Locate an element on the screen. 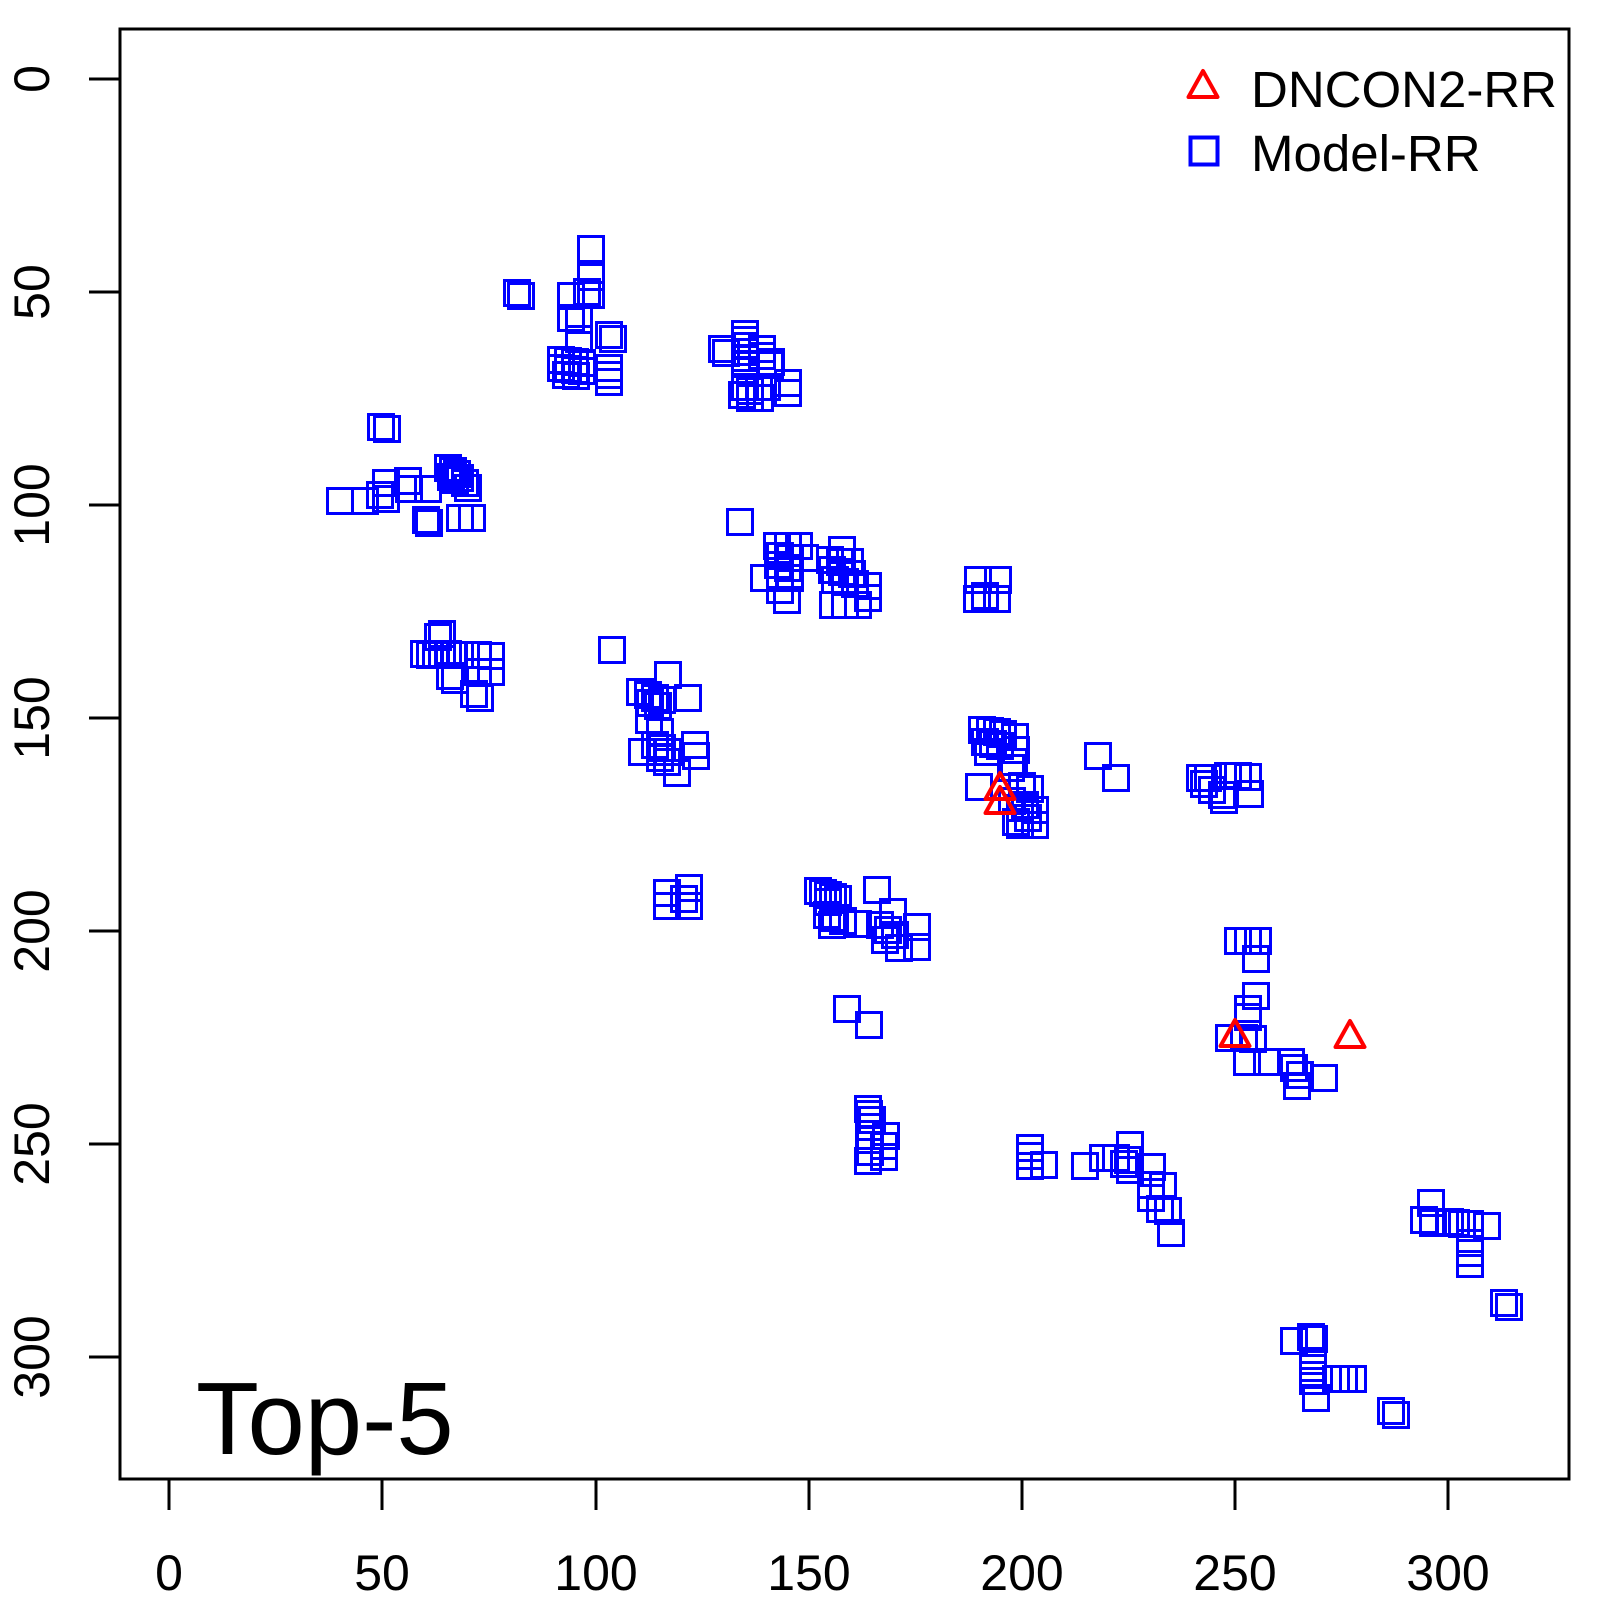 Image resolution: width=1600 pixels, height=1600 pixels. svg-text: DNCON2-RR is located at coordinates (1404, 89).